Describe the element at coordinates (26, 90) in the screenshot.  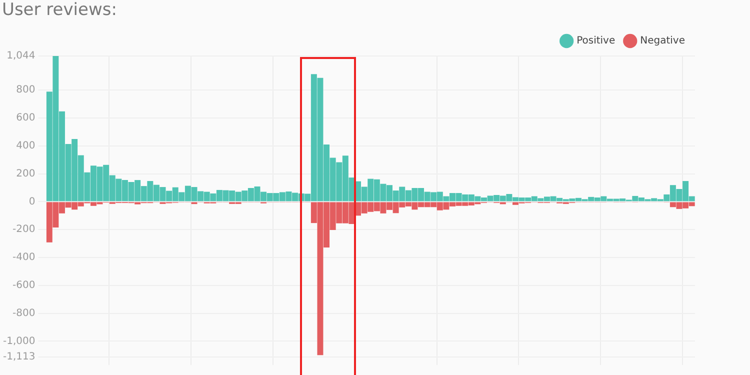
I see `y-tick-label: 800` at that location.